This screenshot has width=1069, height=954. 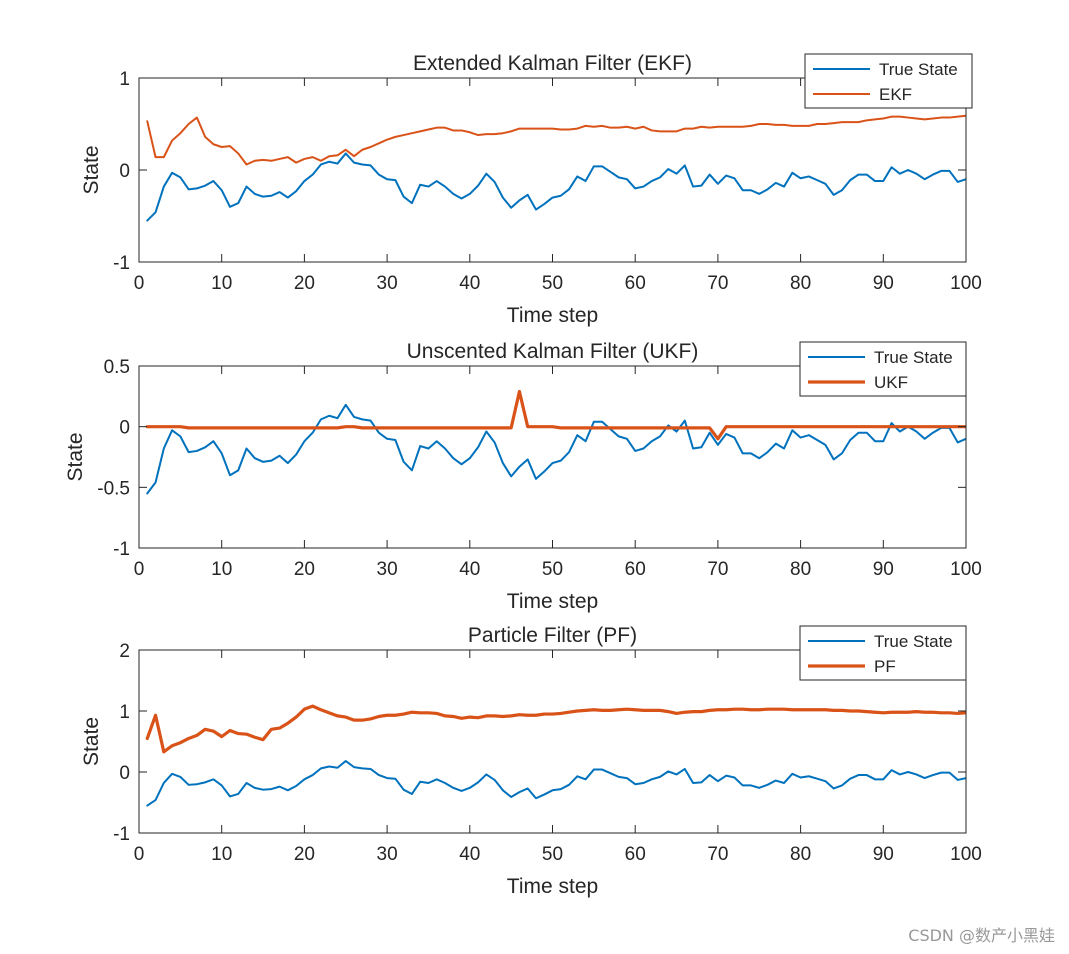 What do you see at coordinates (117, 367) in the screenshot?
I see `y-tick-label: 0.5` at bounding box center [117, 367].